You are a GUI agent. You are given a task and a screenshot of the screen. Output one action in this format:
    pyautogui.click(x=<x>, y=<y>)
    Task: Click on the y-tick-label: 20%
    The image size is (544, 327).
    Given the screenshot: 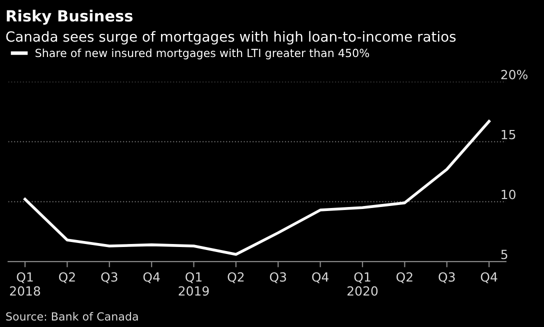 What is the action you would take?
    pyautogui.click(x=514, y=75)
    